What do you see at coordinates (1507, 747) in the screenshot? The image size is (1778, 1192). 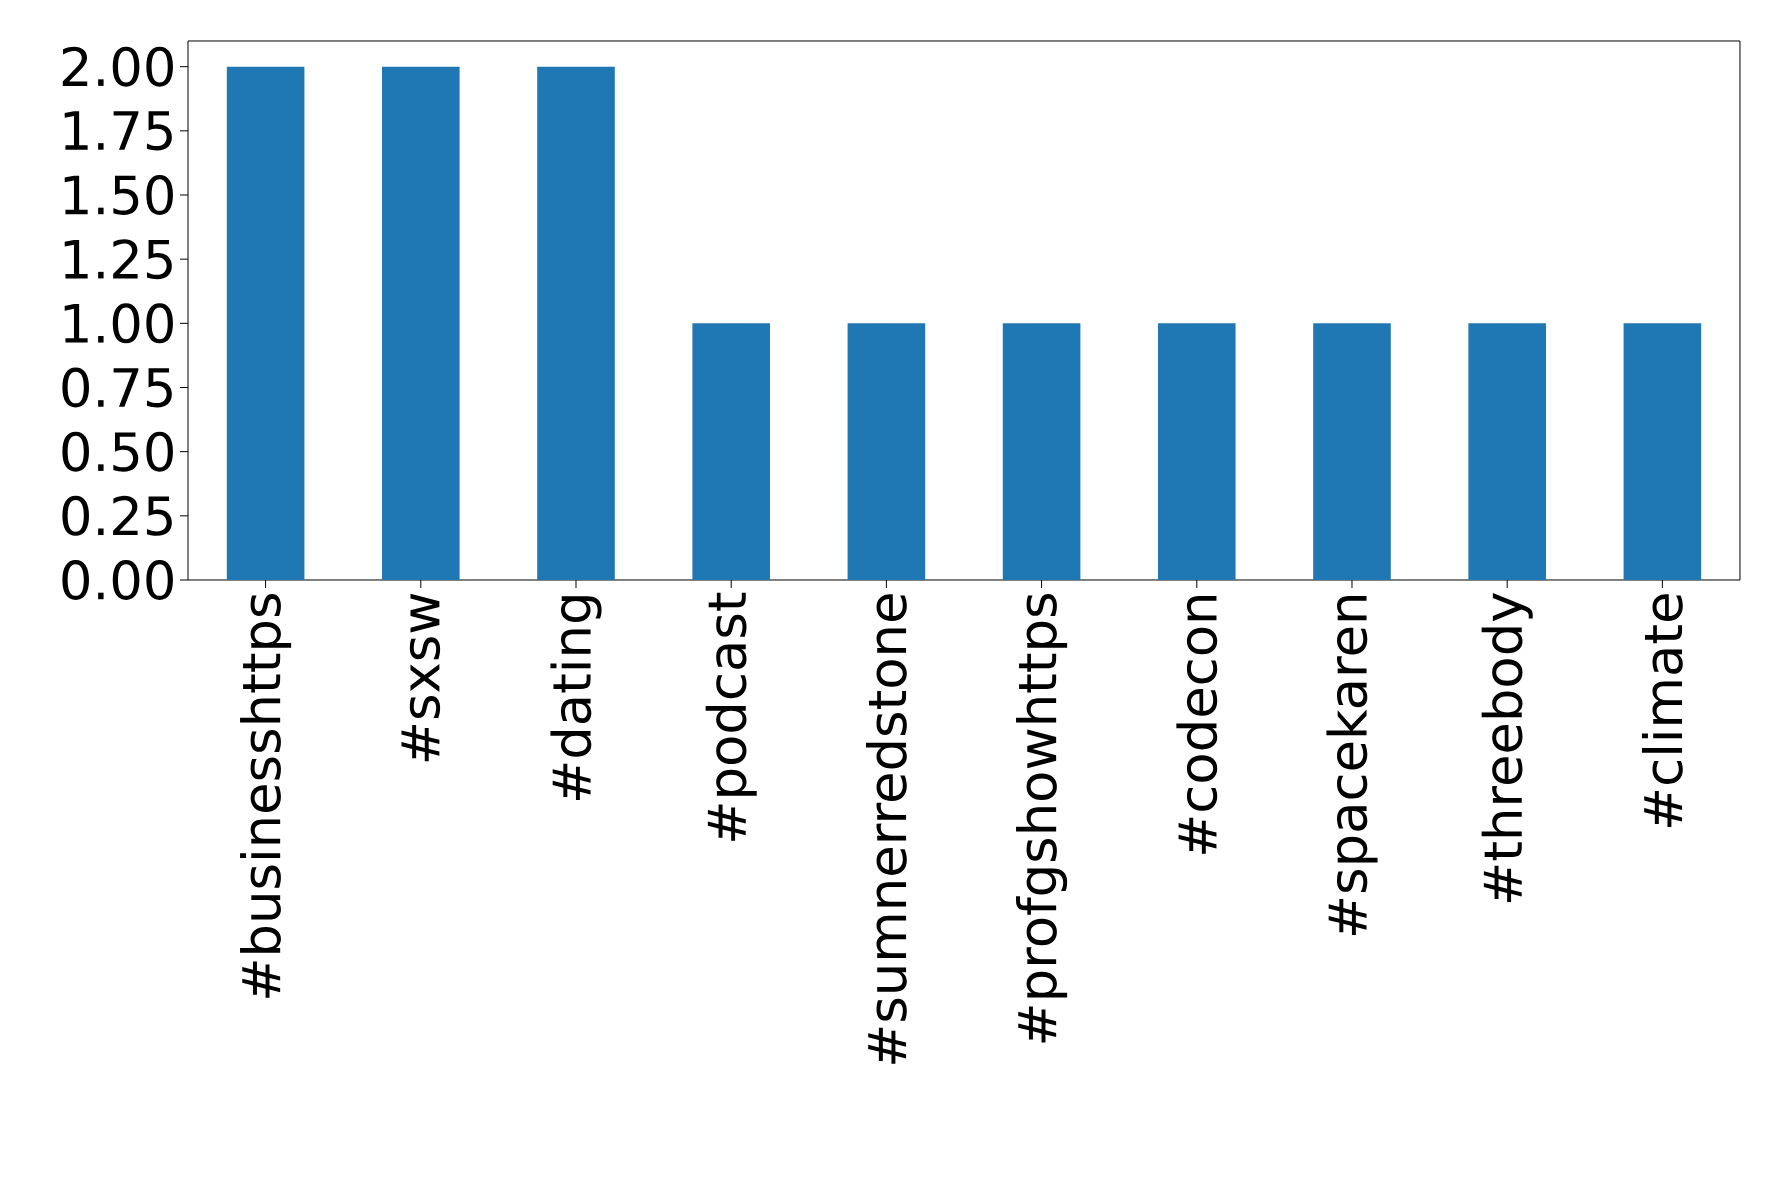 I see `x-tick-label: #threebody` at bounding box center [1507, 747].